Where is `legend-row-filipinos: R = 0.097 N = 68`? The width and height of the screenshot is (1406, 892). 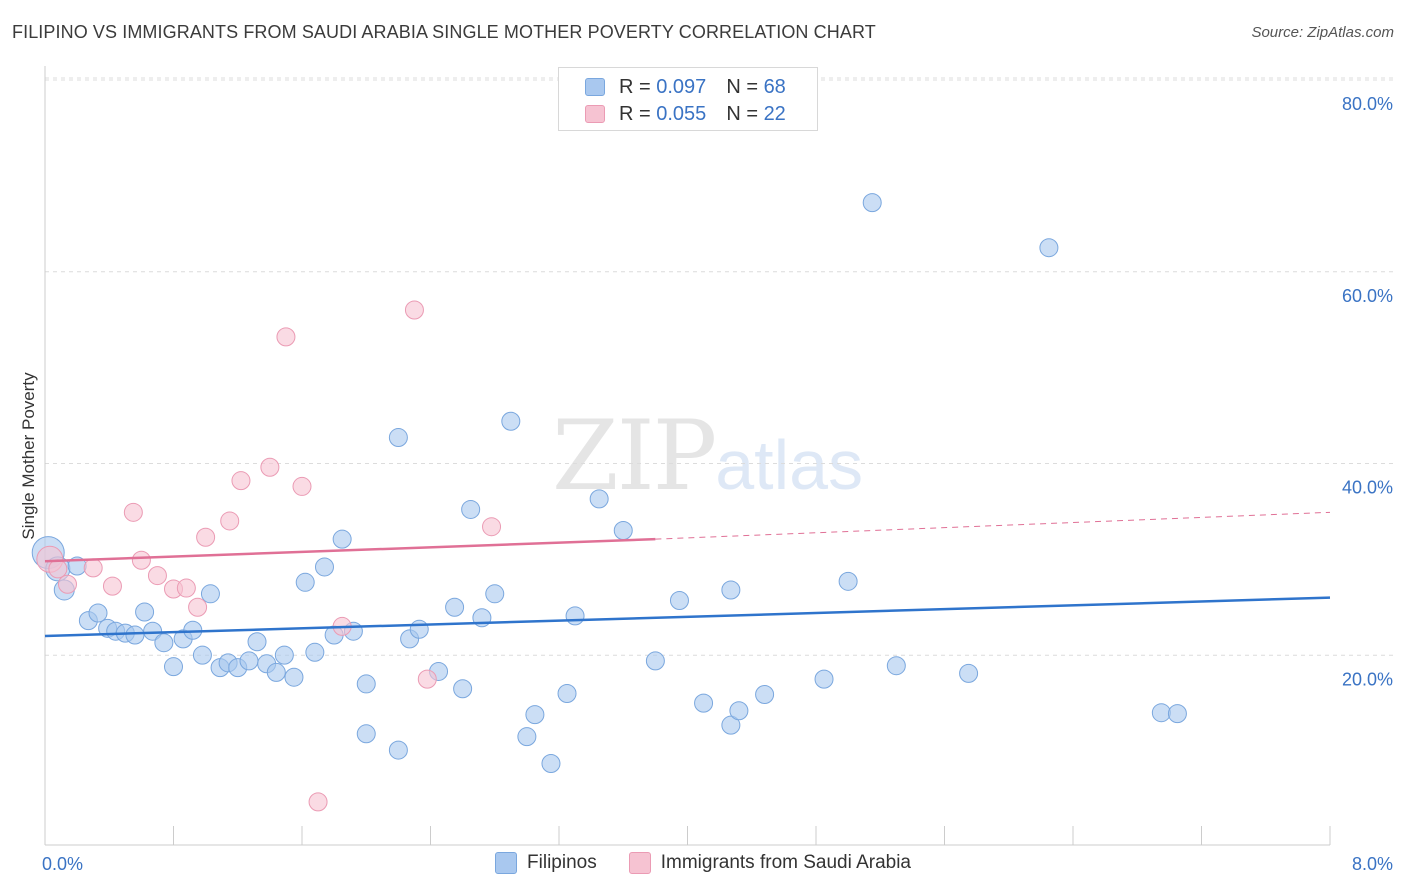 legend-row-filipinos: R = 0.097 N = 68 is located at coordinates (685, 87).